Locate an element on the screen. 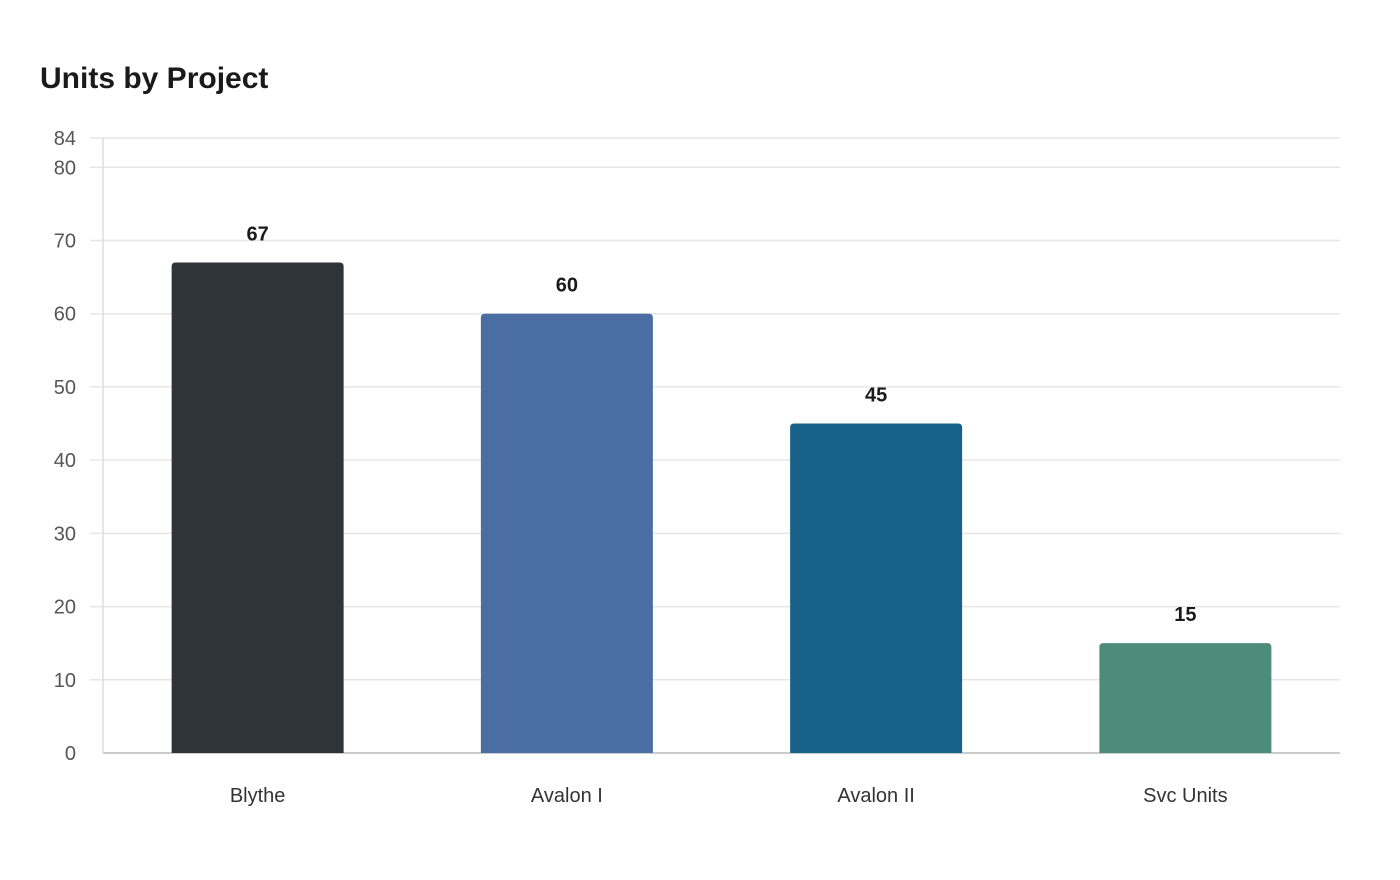 This screenshot has width=1400, height=880. bar-blythe is located at coordinates (257, 507).